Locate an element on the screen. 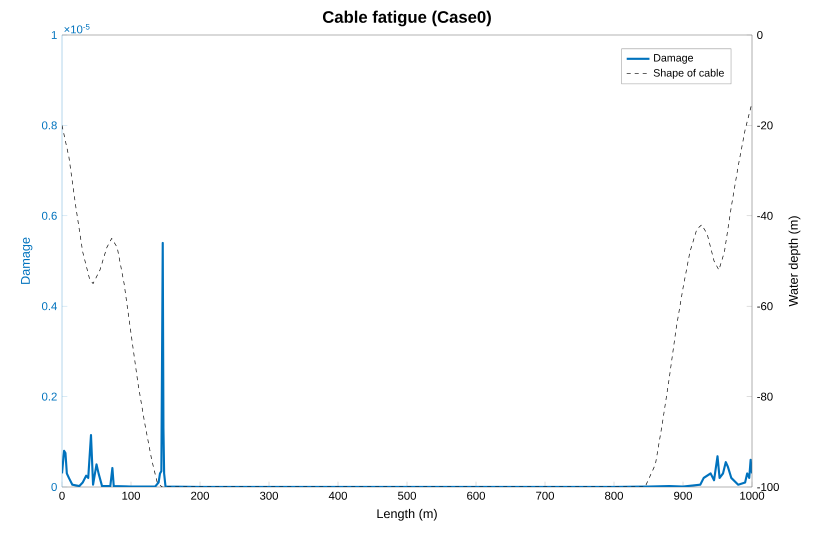 The height and width of the screenshot is (541, 827). y-tick-label: 0.2 is located at coordinates (49, 396).